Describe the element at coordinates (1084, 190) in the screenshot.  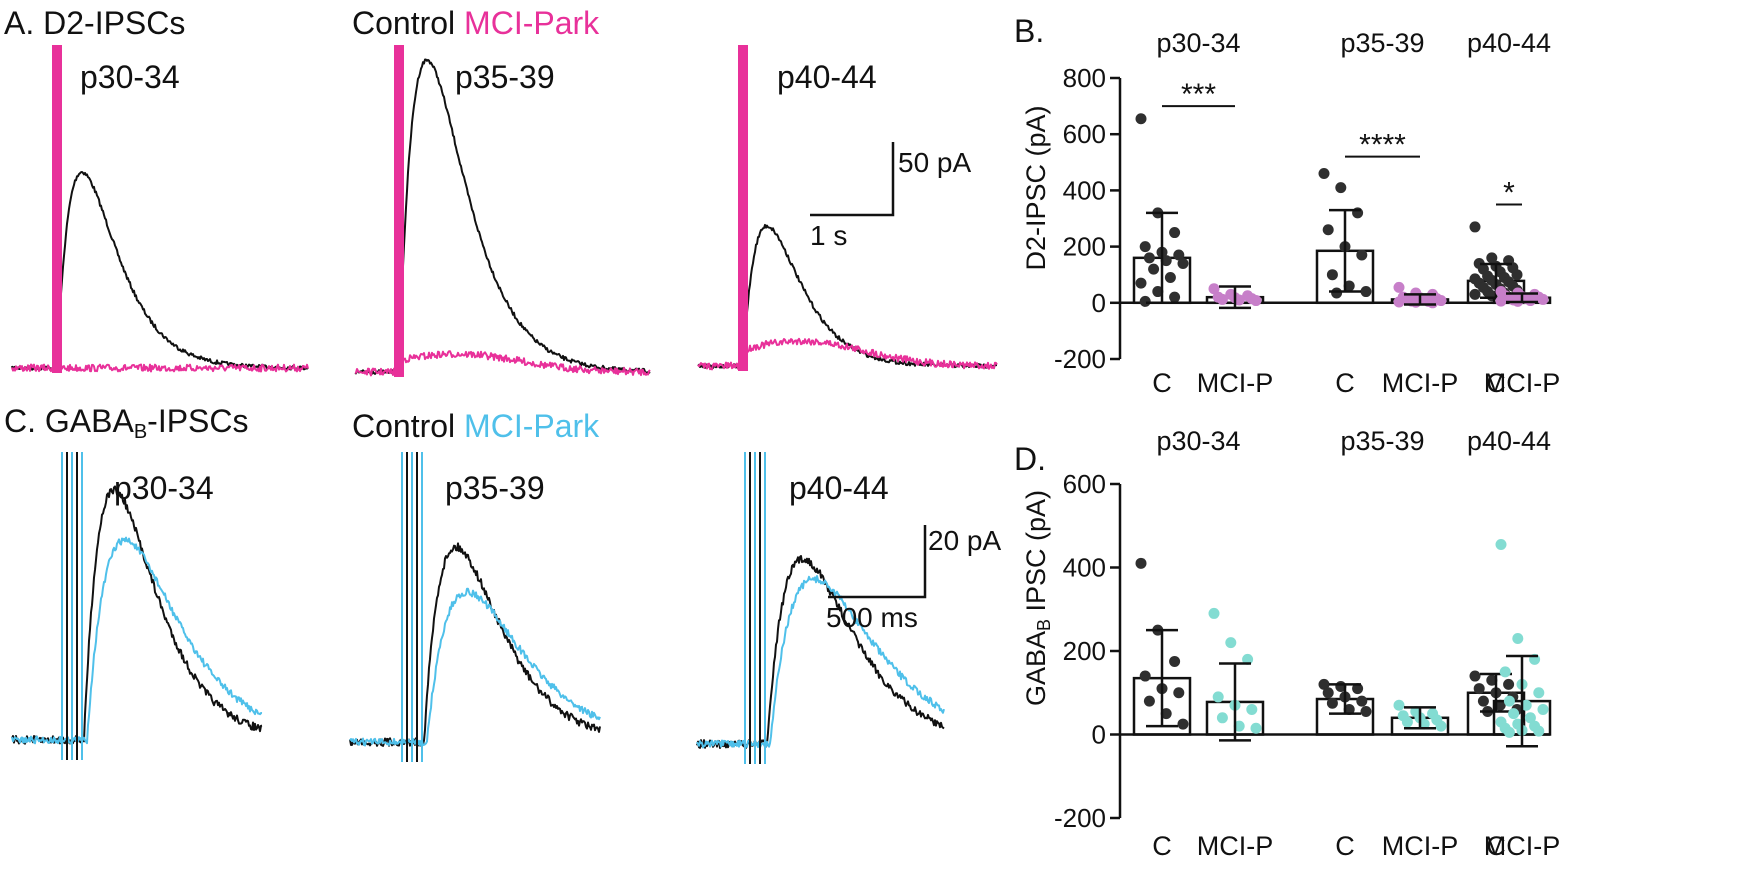
I see `y-tick-label: 400` at that location.